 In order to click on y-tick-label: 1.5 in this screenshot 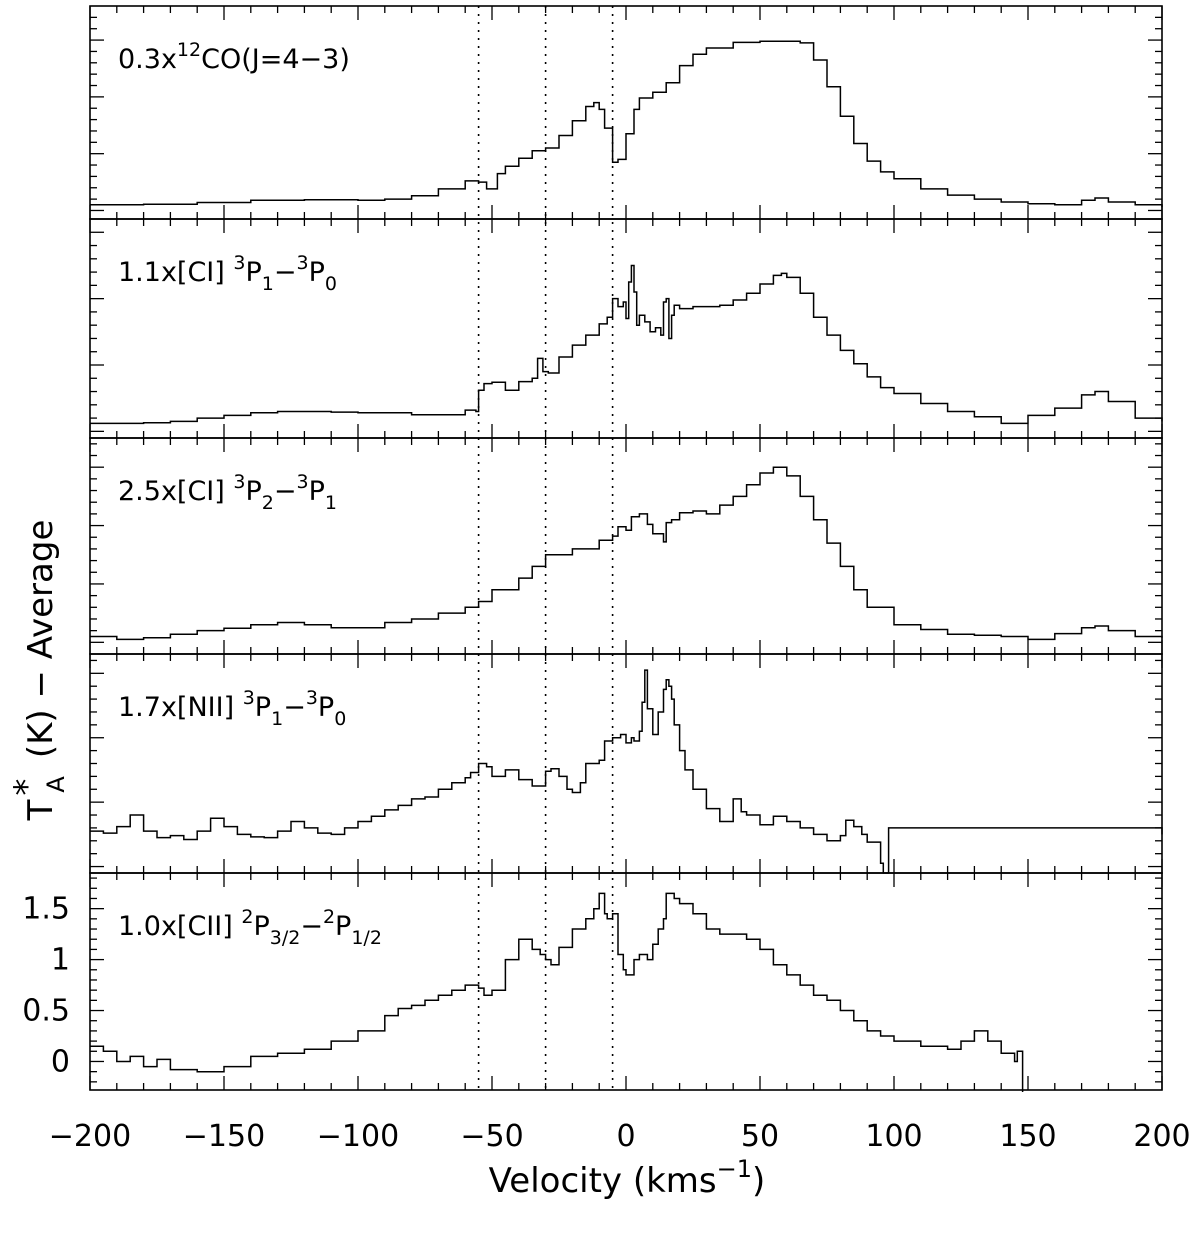, I will do `click(46, 909)`.